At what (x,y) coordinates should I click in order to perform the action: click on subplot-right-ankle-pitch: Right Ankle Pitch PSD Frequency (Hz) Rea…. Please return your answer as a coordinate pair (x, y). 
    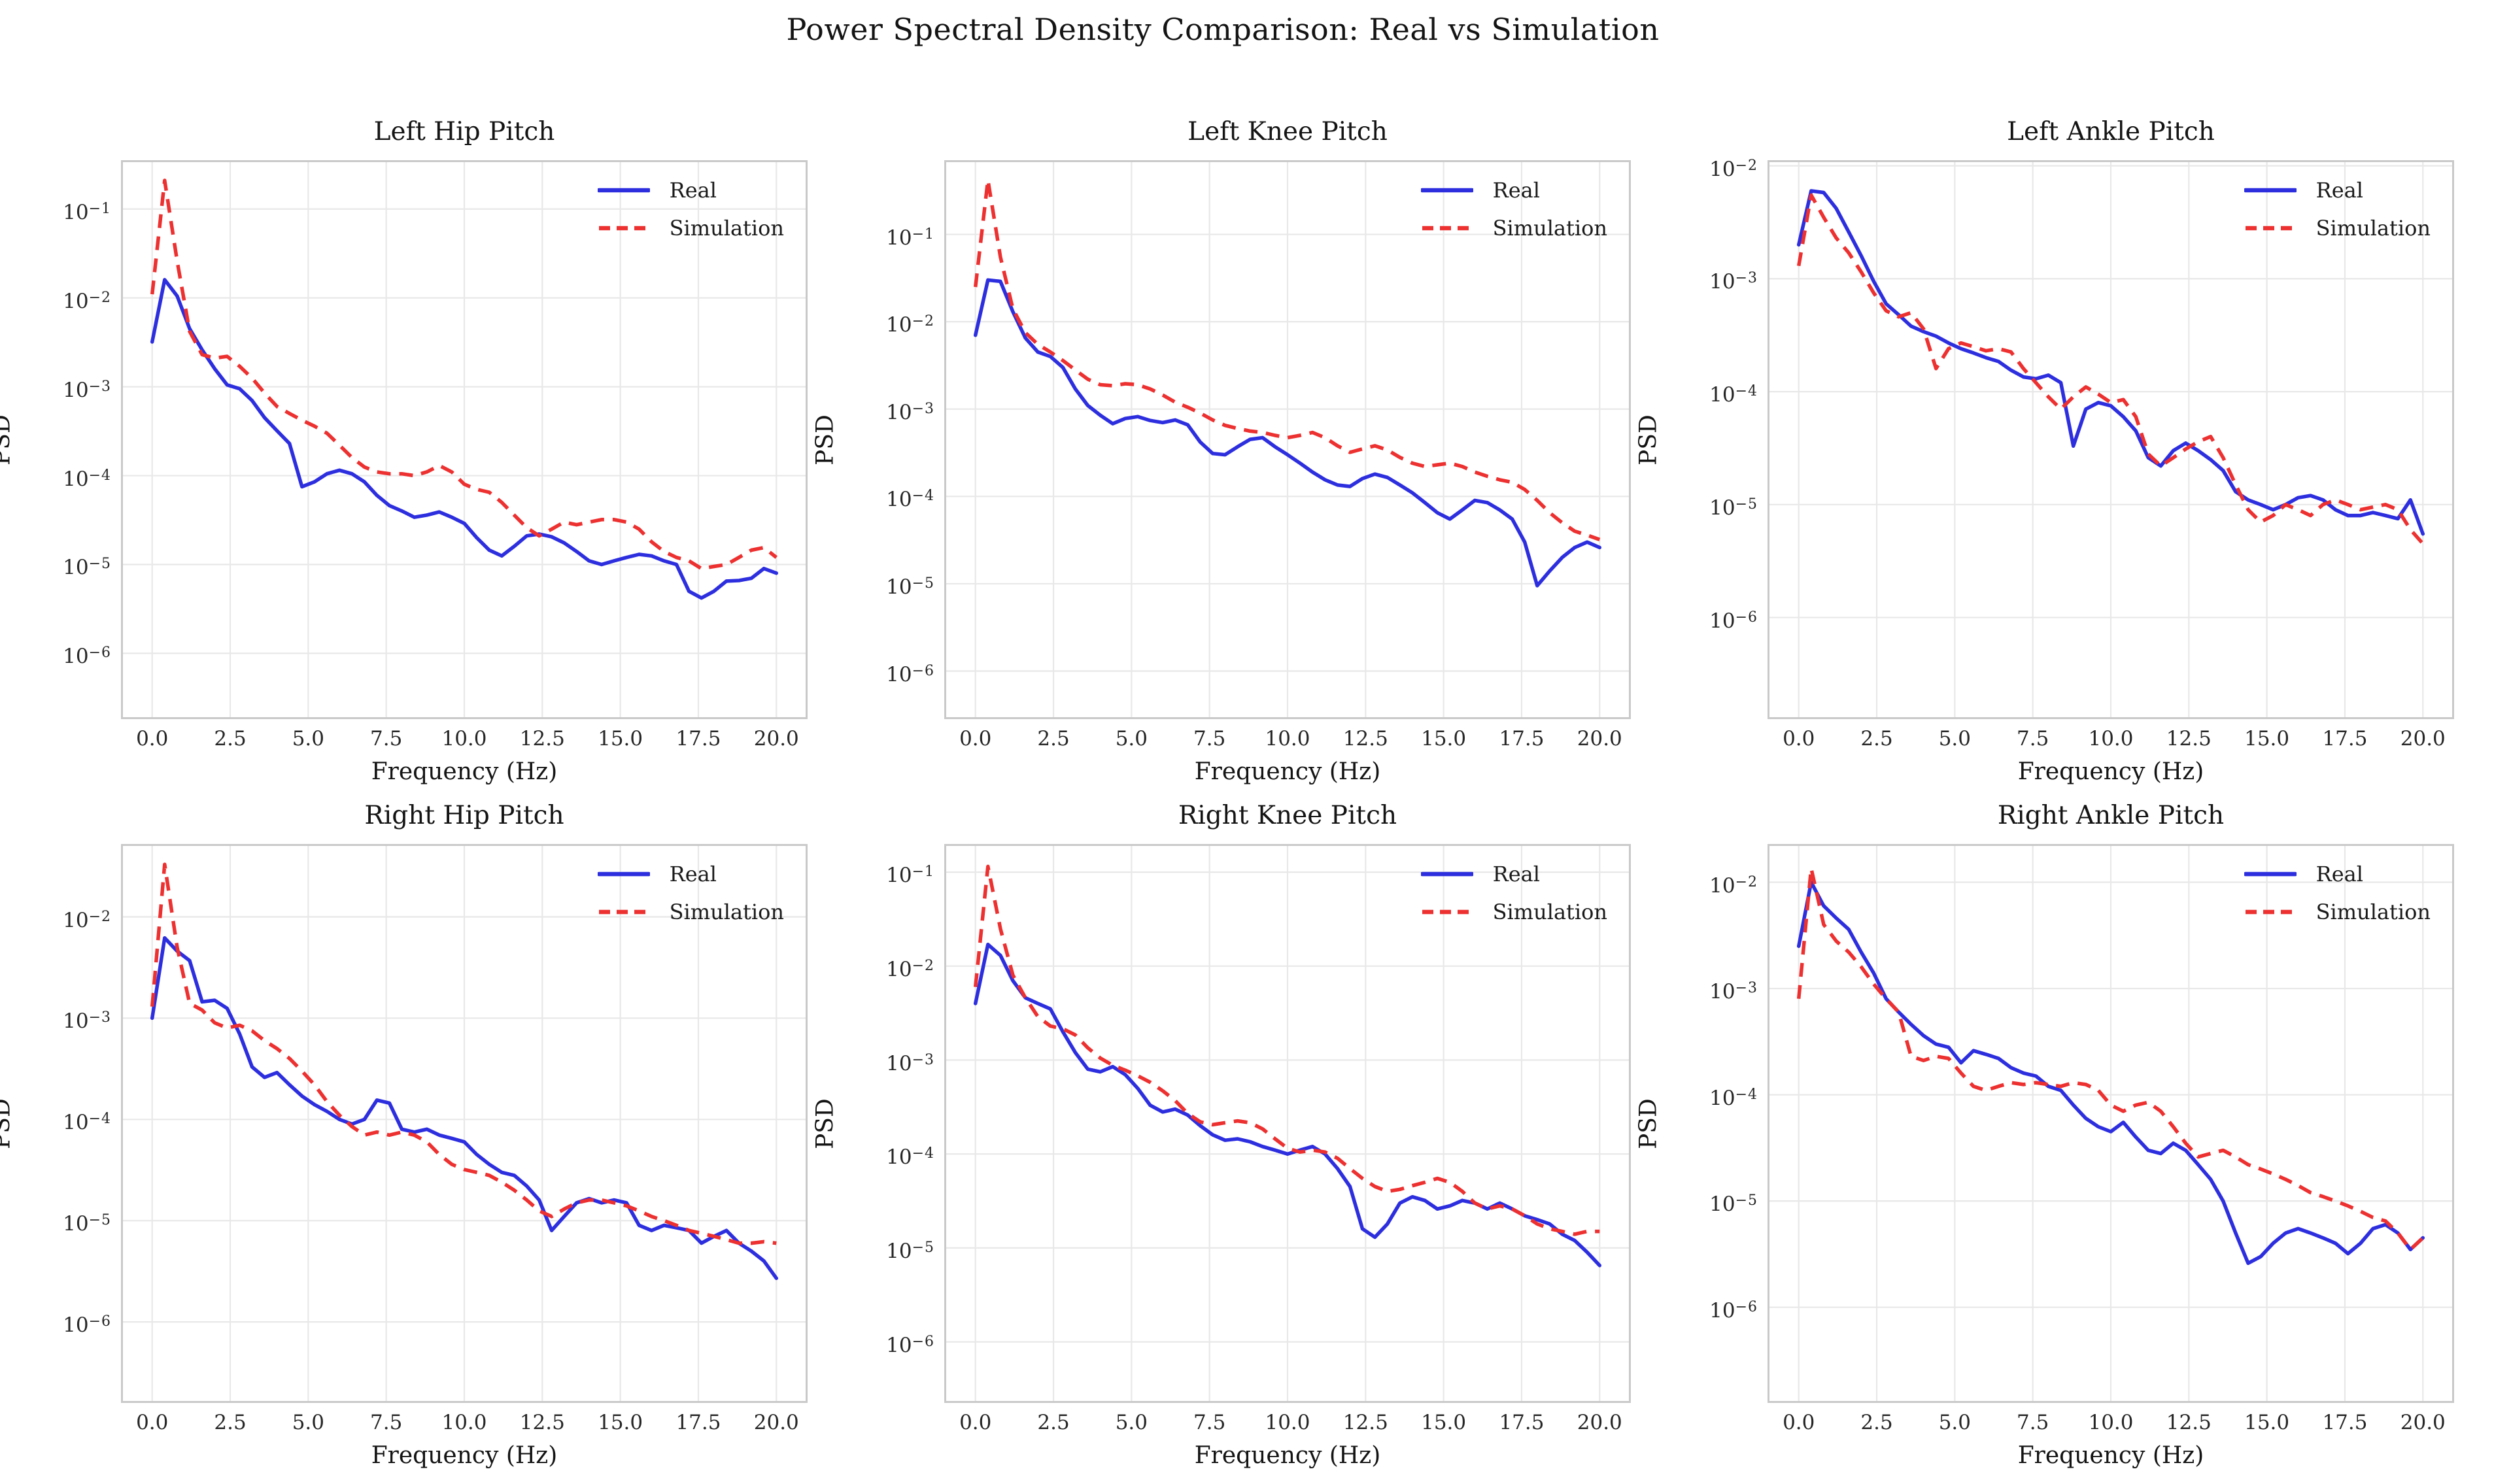
    Looking at the image, I should click on (2045, 1135).